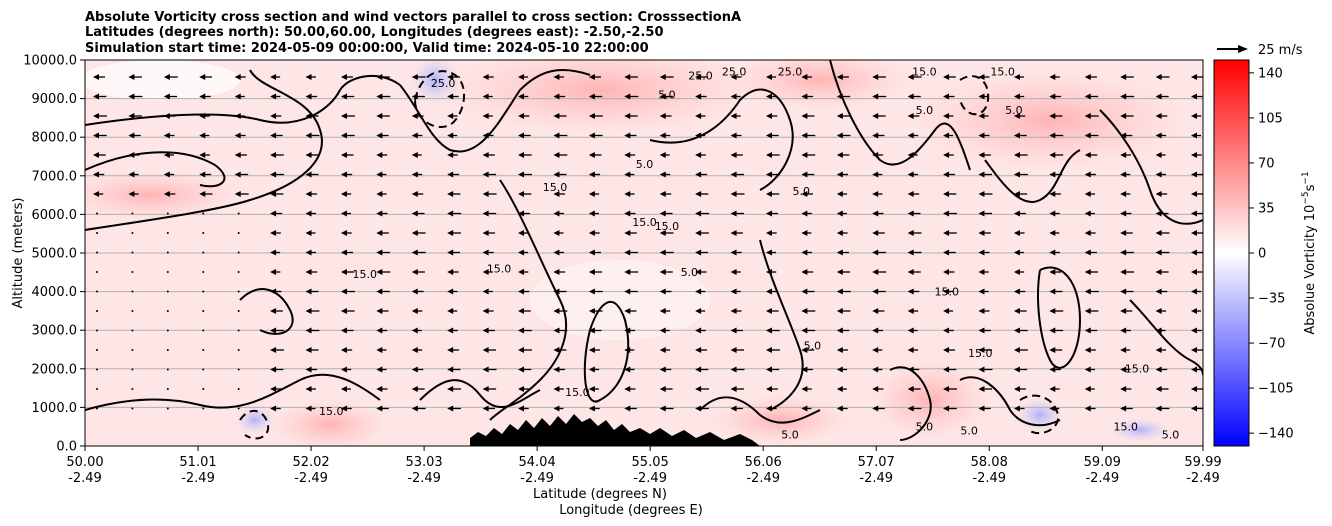  I want to click on colorbar-tick-label: 105, so click(1270, 118).